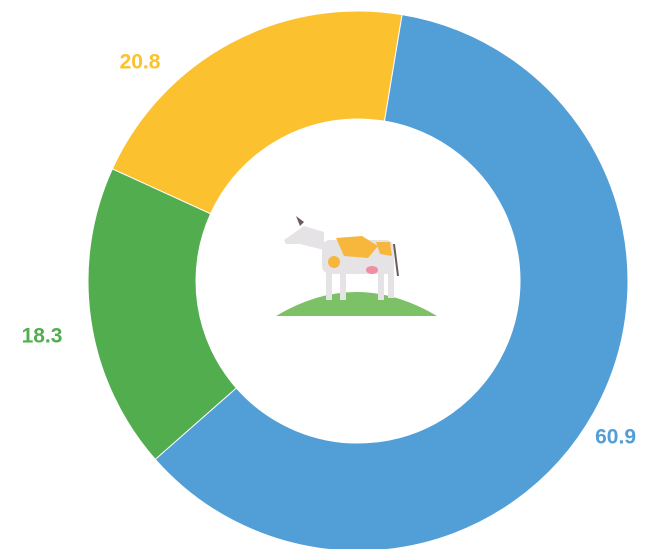 The width and height of the screenshot is (669, 549). Describe the element at coordinates (140, 62) in the screenshot. I see `data-label: 20.8` at that location.